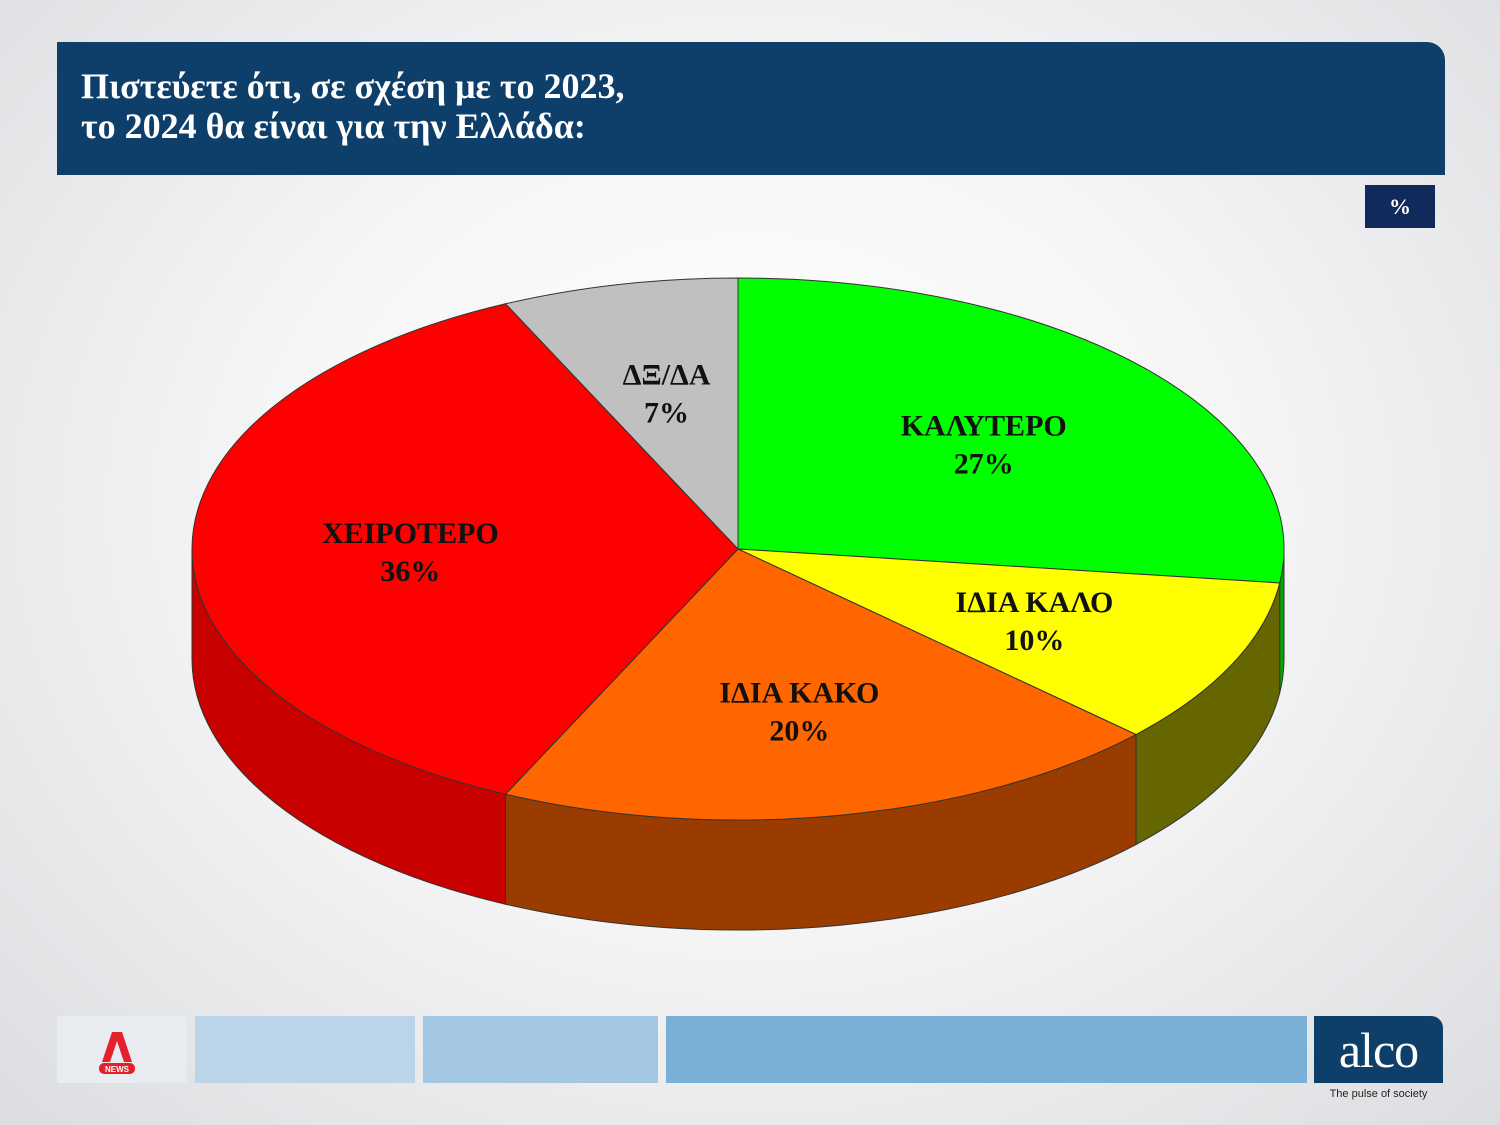 The image size is (1500, 1125). I want to click on slice-value-3: 36%, so click(410, 571).